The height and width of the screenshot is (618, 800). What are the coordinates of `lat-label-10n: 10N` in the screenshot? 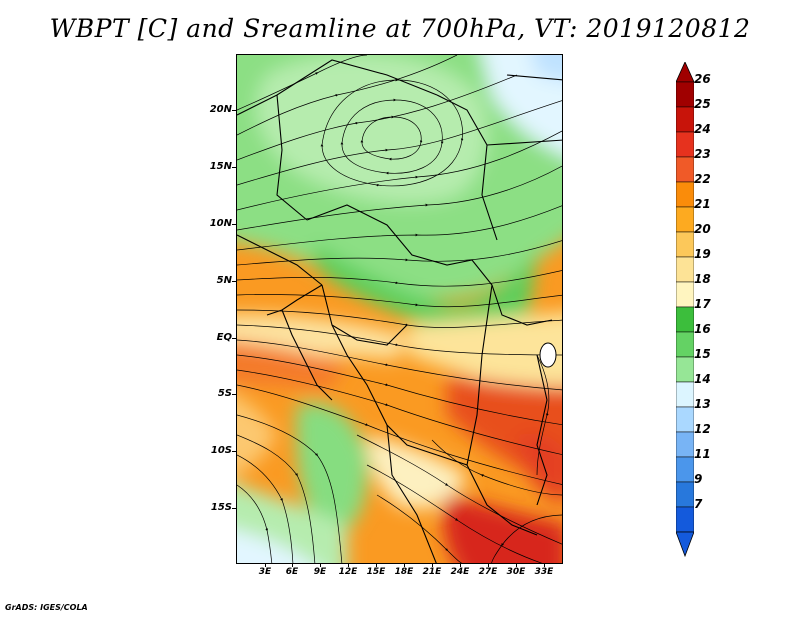 It's located at (220, 223).